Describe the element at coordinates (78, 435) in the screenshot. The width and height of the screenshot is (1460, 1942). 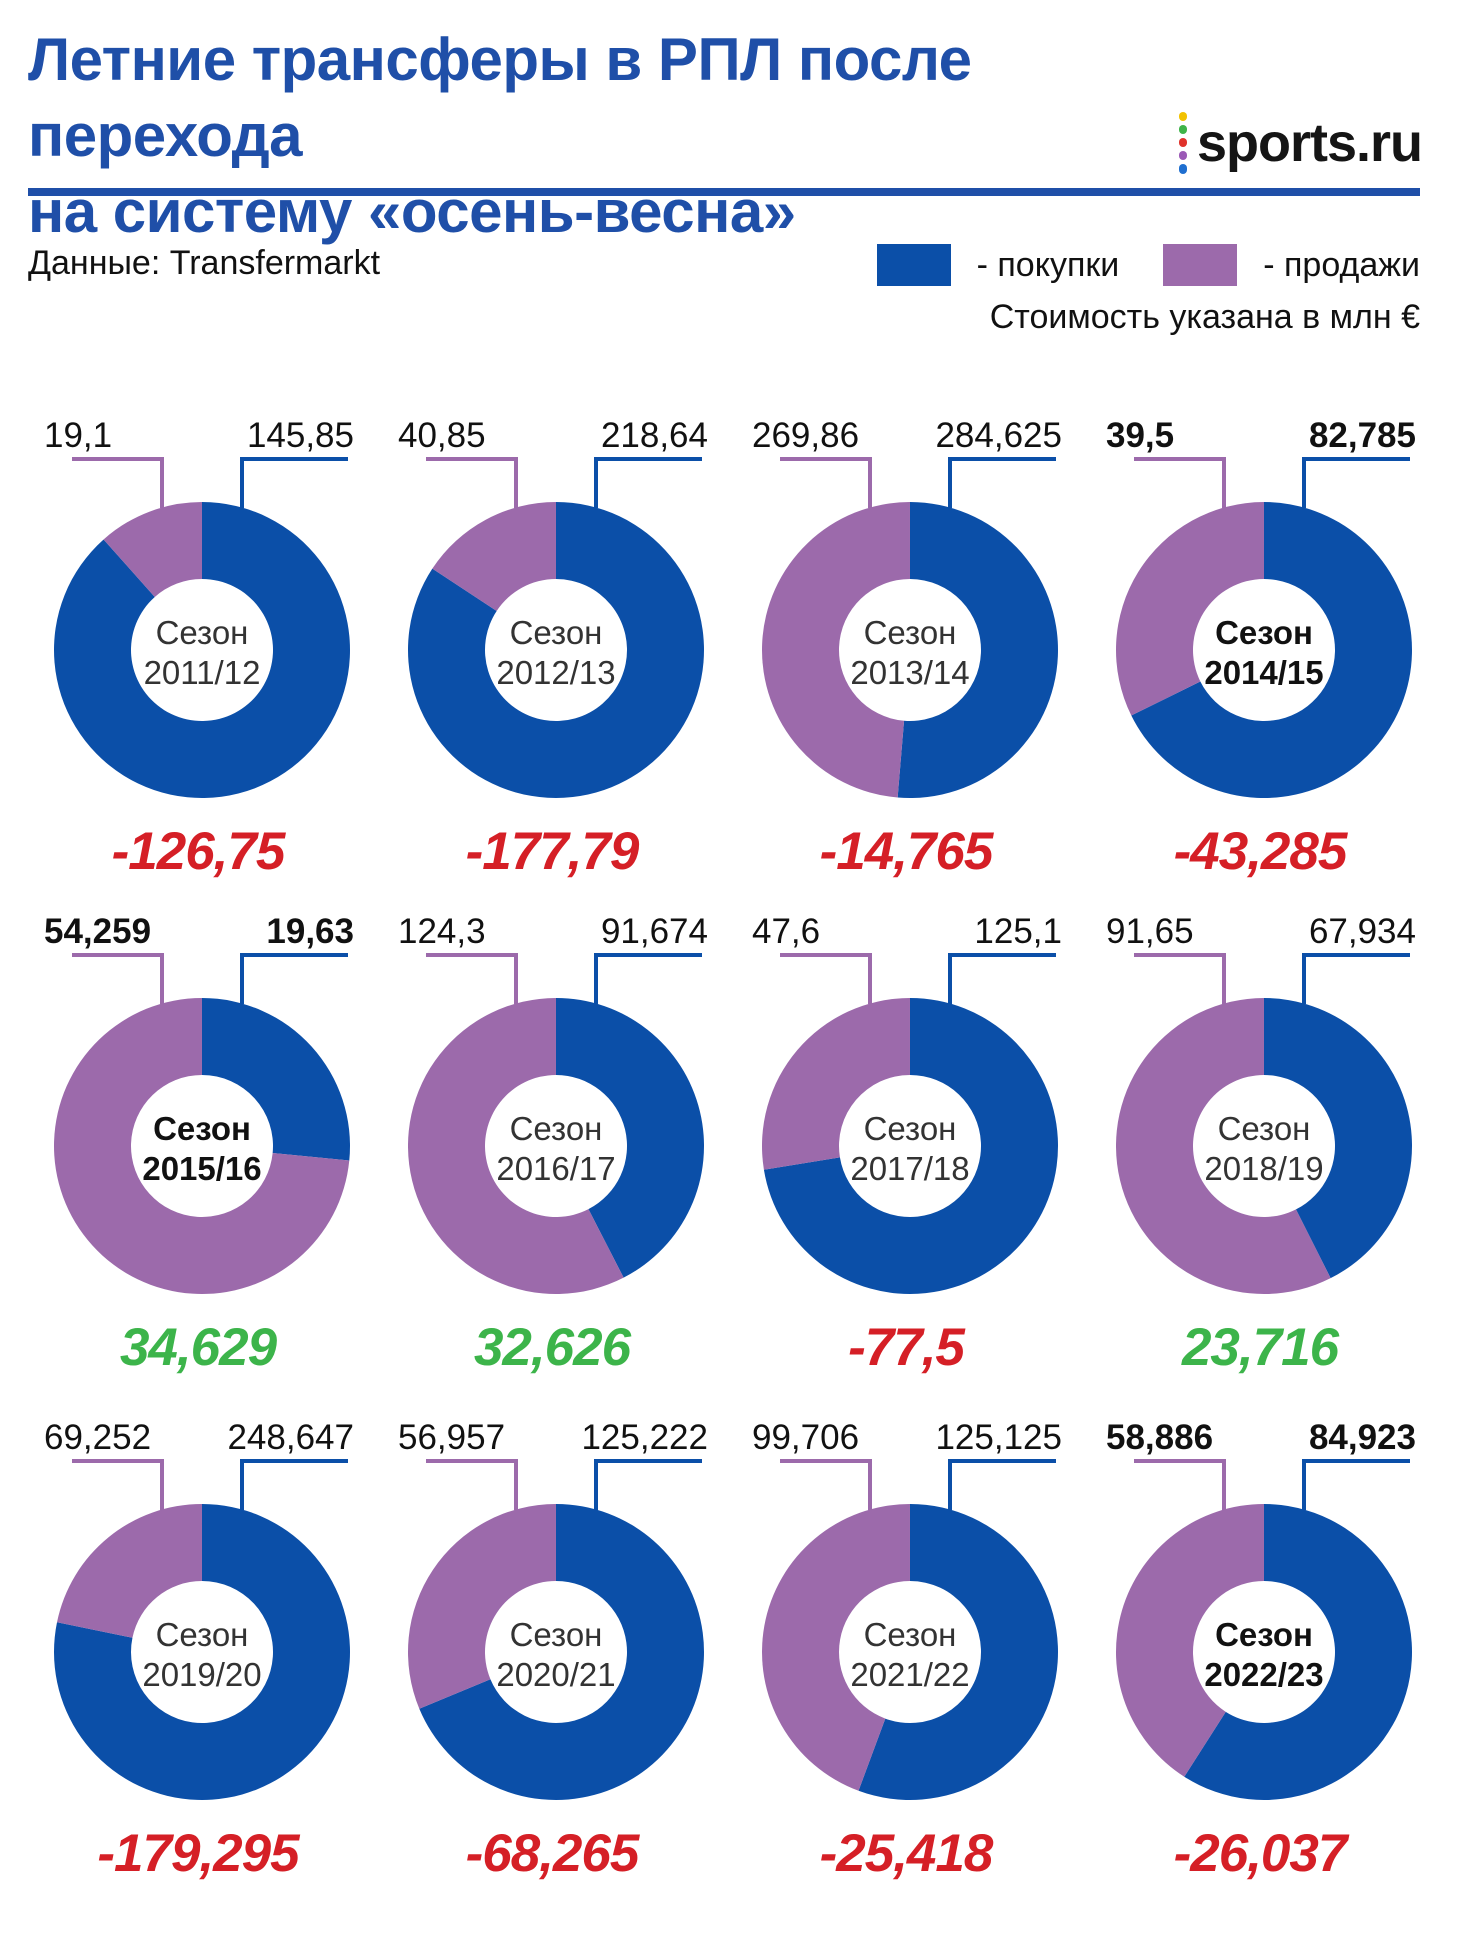
I see `sales-value-label: 19,1` at that location.